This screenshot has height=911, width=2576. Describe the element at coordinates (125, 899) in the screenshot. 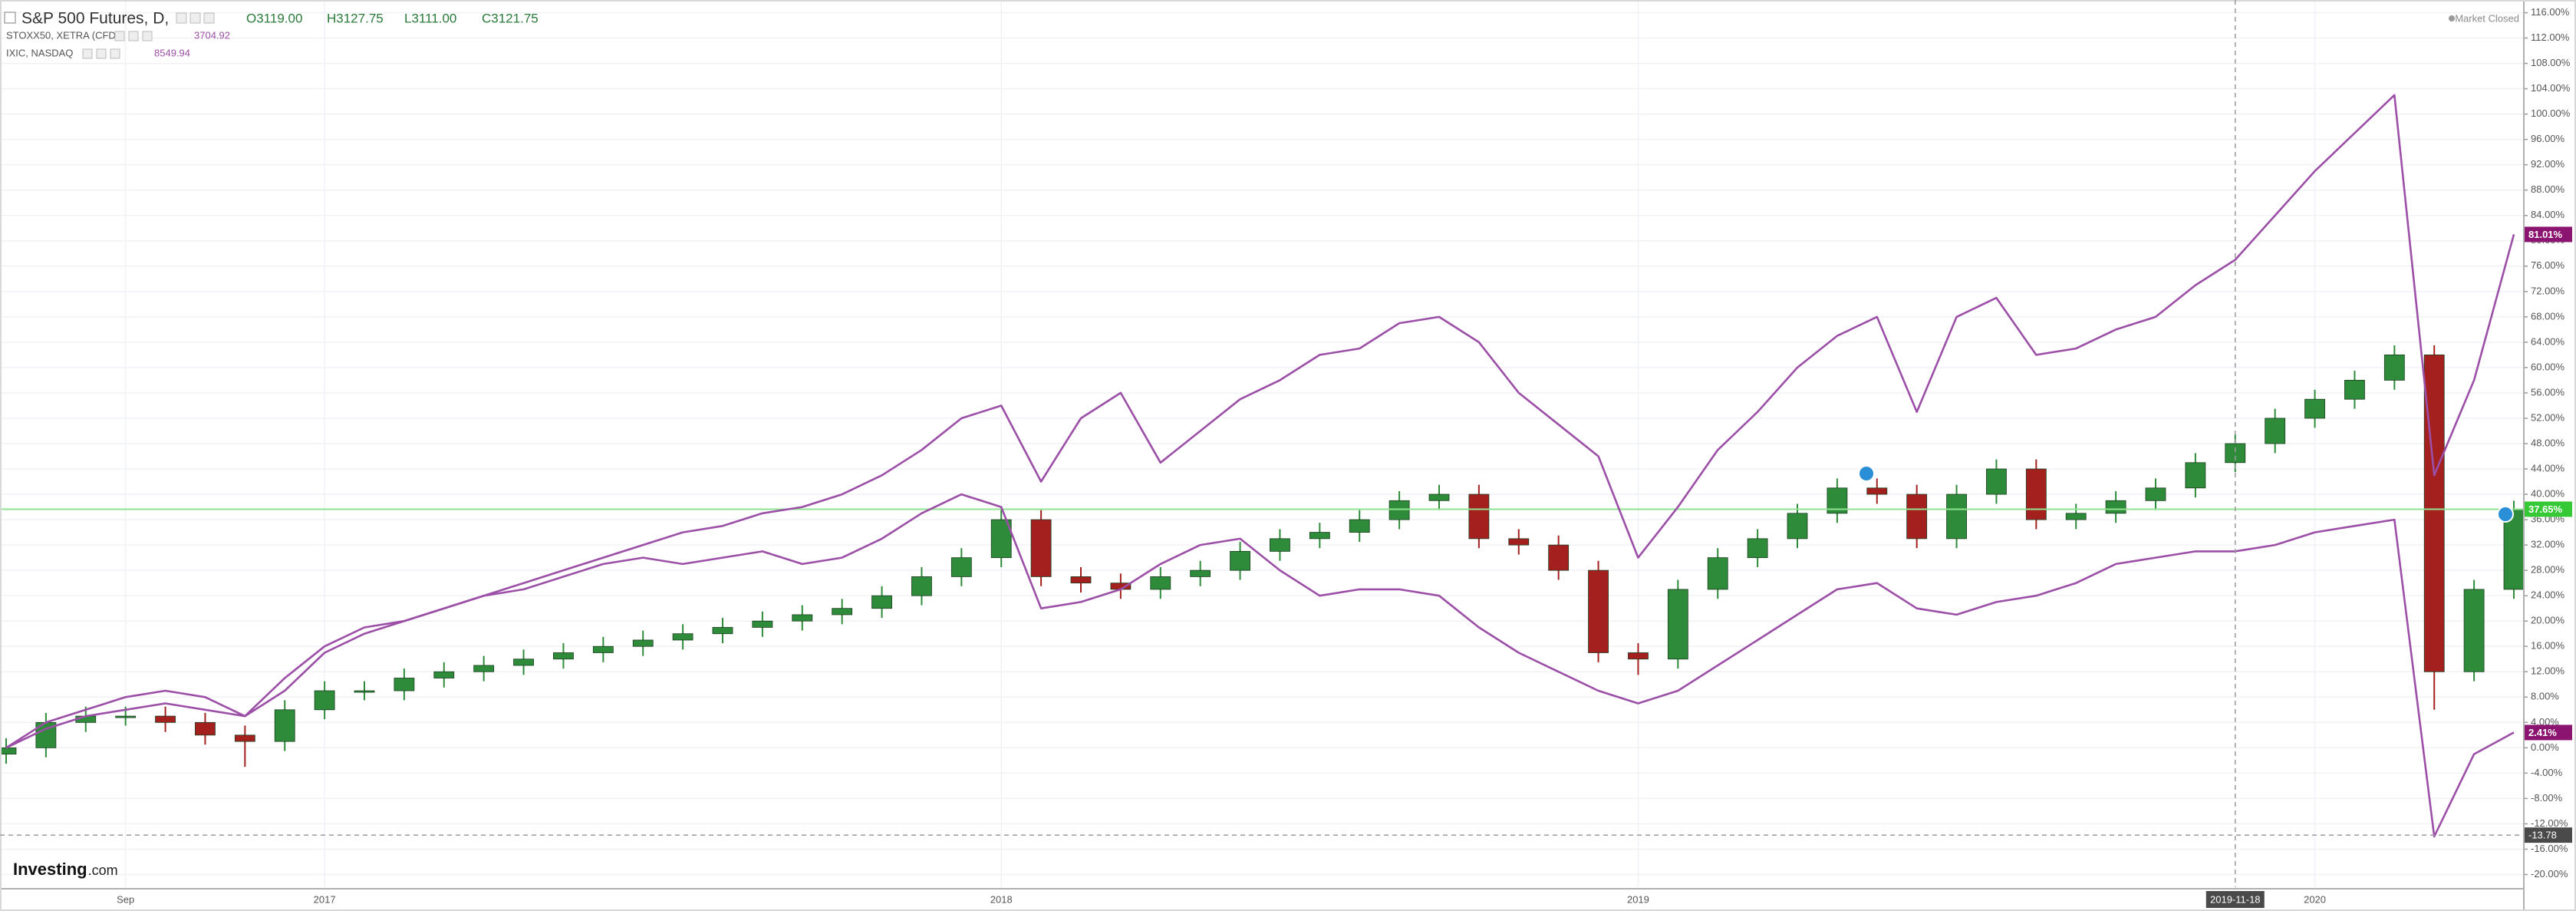

I see `x-tick-label: Sep` at that location.